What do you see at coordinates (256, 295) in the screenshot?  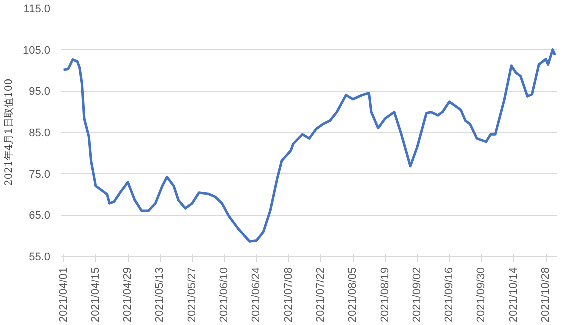 I see `x-tick-label: 2021/06/24` at bounding box center [256, 295].